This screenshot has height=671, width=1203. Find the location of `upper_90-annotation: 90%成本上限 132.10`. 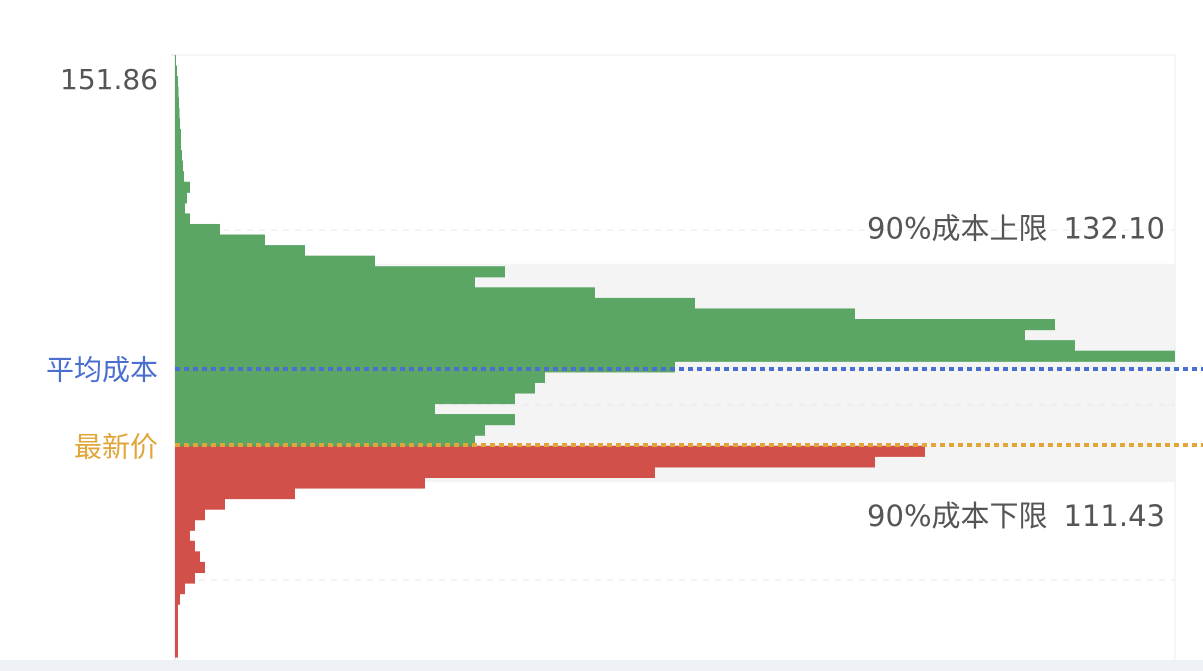

upper_90-annotation: 90%成本上限 132.10 is located at coordinates (1016, 229).